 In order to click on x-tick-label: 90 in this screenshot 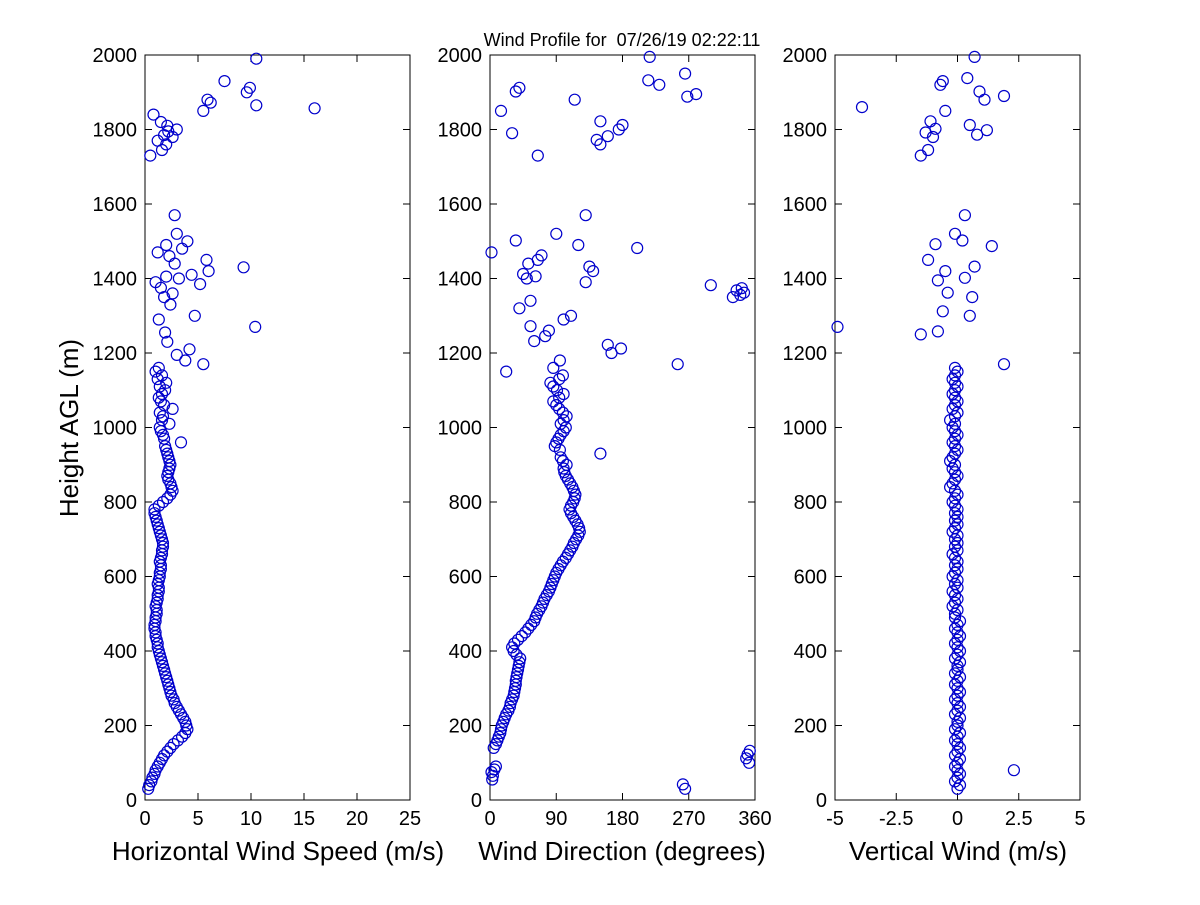, I will do `click(556, 819)`.